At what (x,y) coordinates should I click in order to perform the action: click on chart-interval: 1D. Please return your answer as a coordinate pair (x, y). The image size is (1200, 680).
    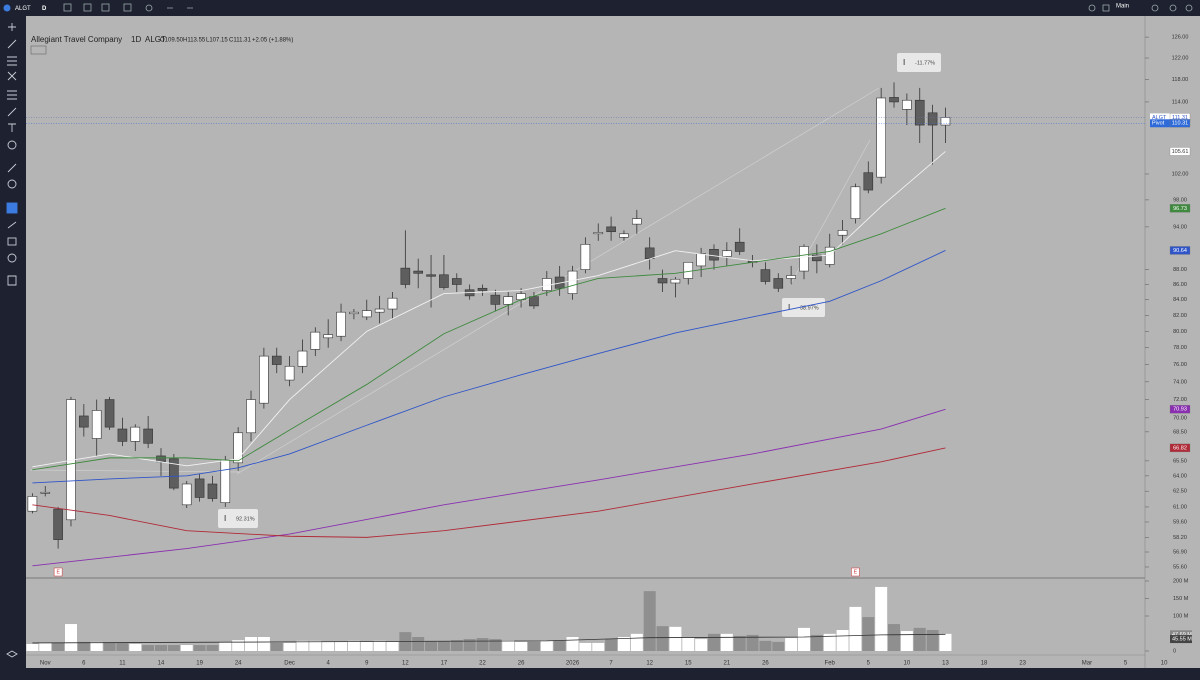
    Looking at the image, I should click on (136, 39).